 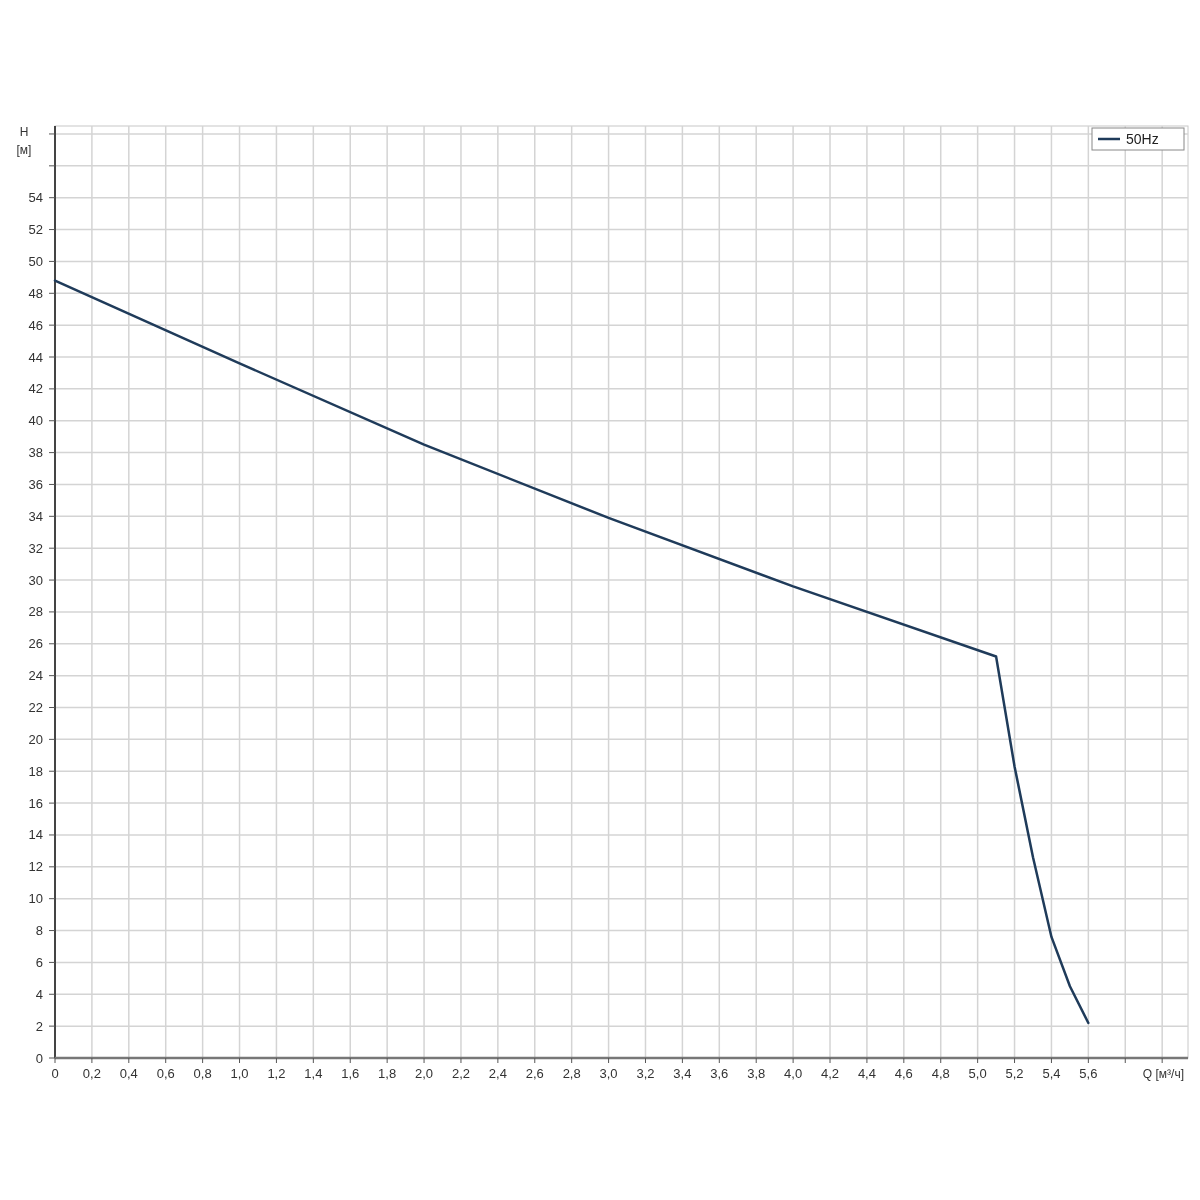 I want to click on x-tick-label: 3,6, so click(x=719, y=1073).